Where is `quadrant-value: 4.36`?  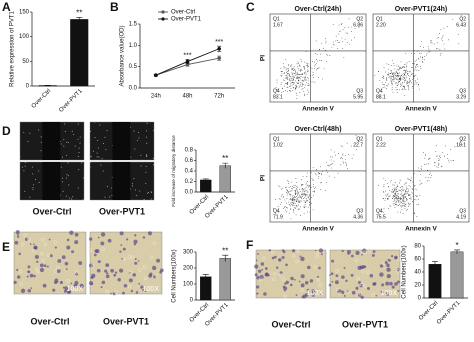
quadrant-value: 4.36 is located at coordinates (358, 217).